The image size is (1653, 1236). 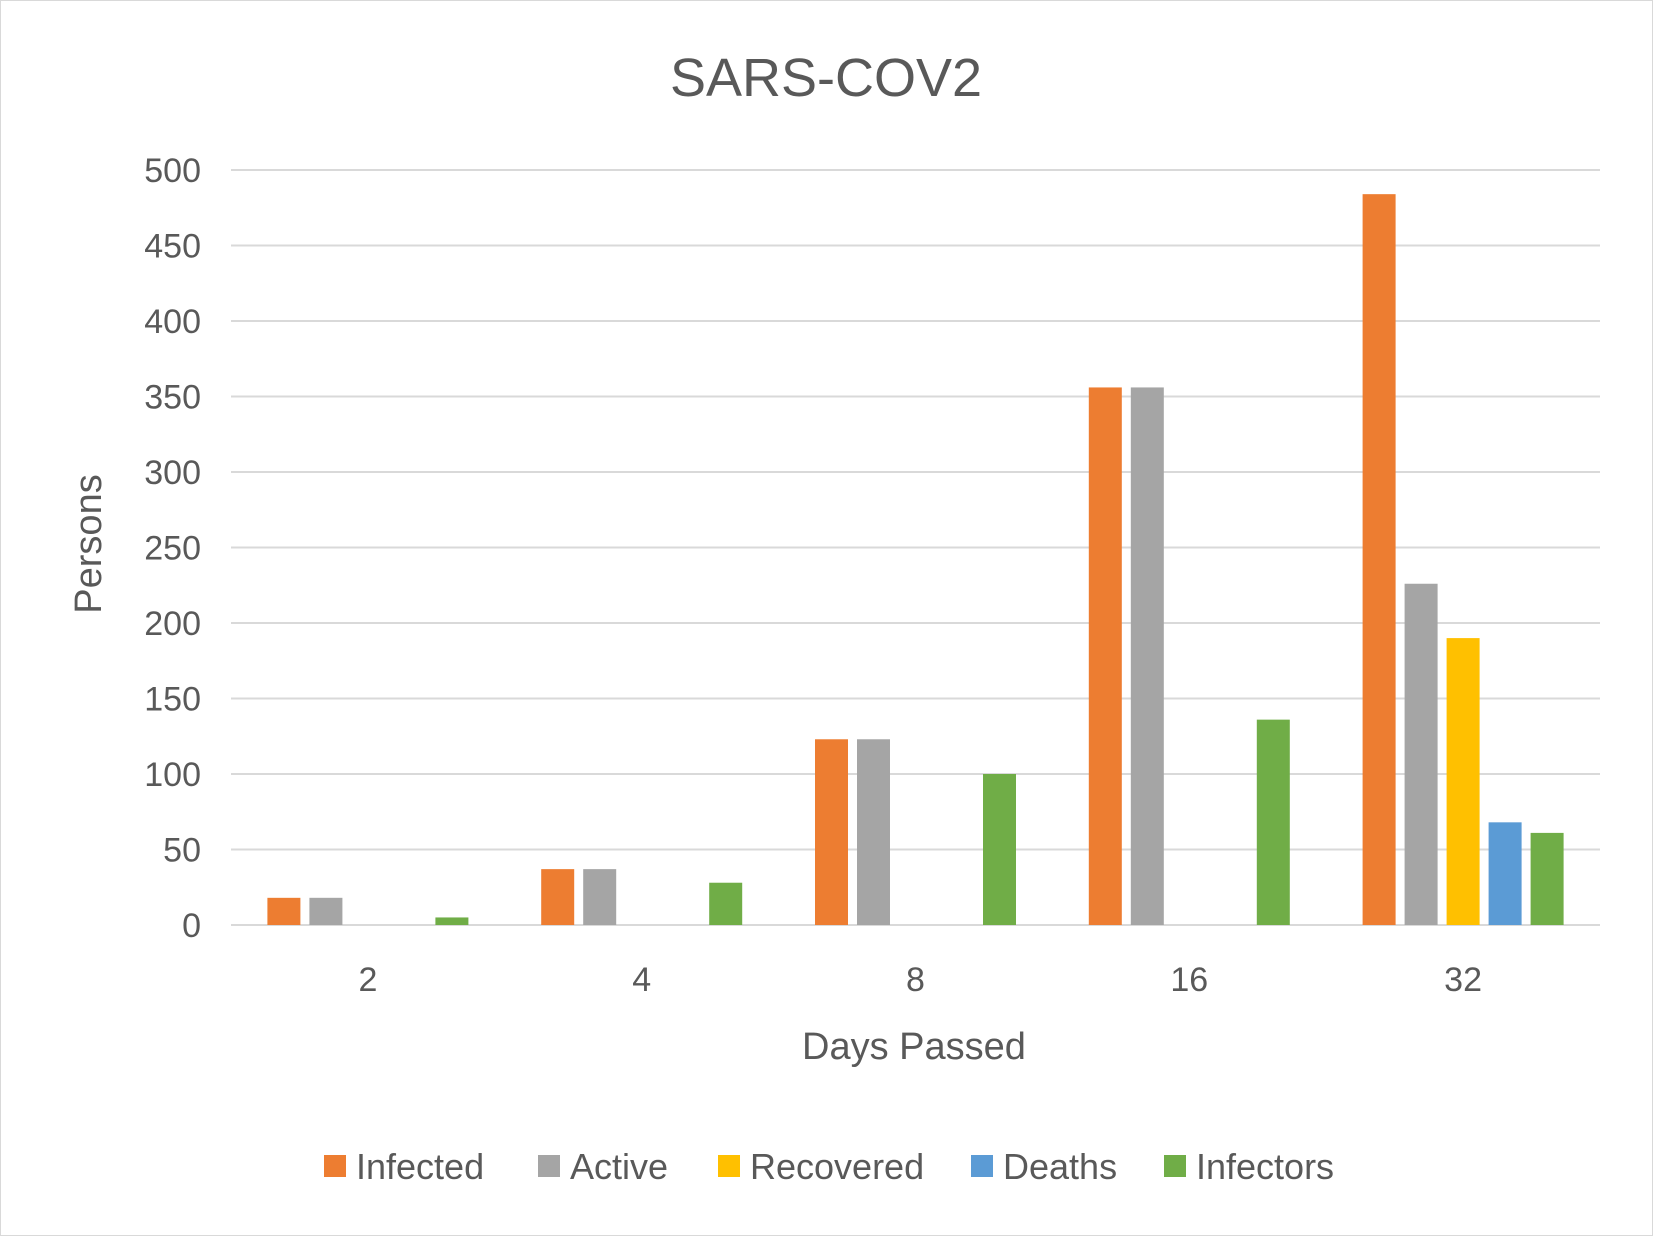 I want to click on x-tick-label: 2, so click(x=367, y=980).